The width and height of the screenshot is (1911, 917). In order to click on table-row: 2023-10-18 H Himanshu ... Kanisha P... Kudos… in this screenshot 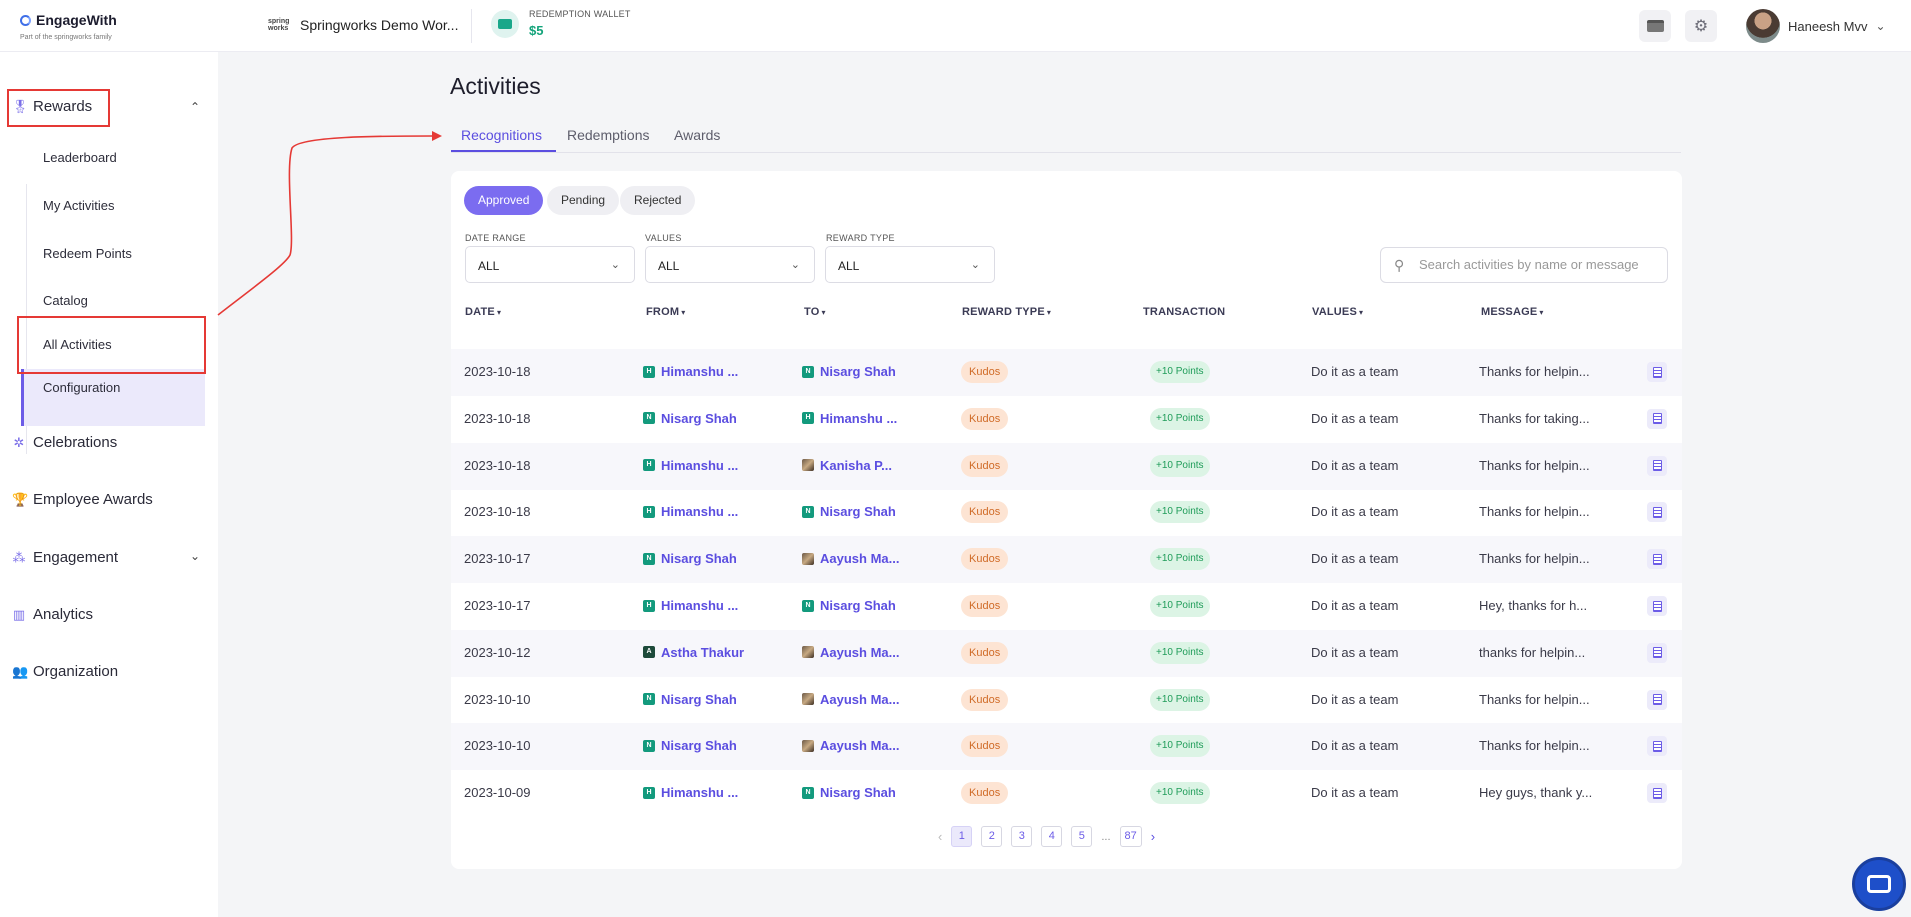, I will do `click(1066, 466)`.